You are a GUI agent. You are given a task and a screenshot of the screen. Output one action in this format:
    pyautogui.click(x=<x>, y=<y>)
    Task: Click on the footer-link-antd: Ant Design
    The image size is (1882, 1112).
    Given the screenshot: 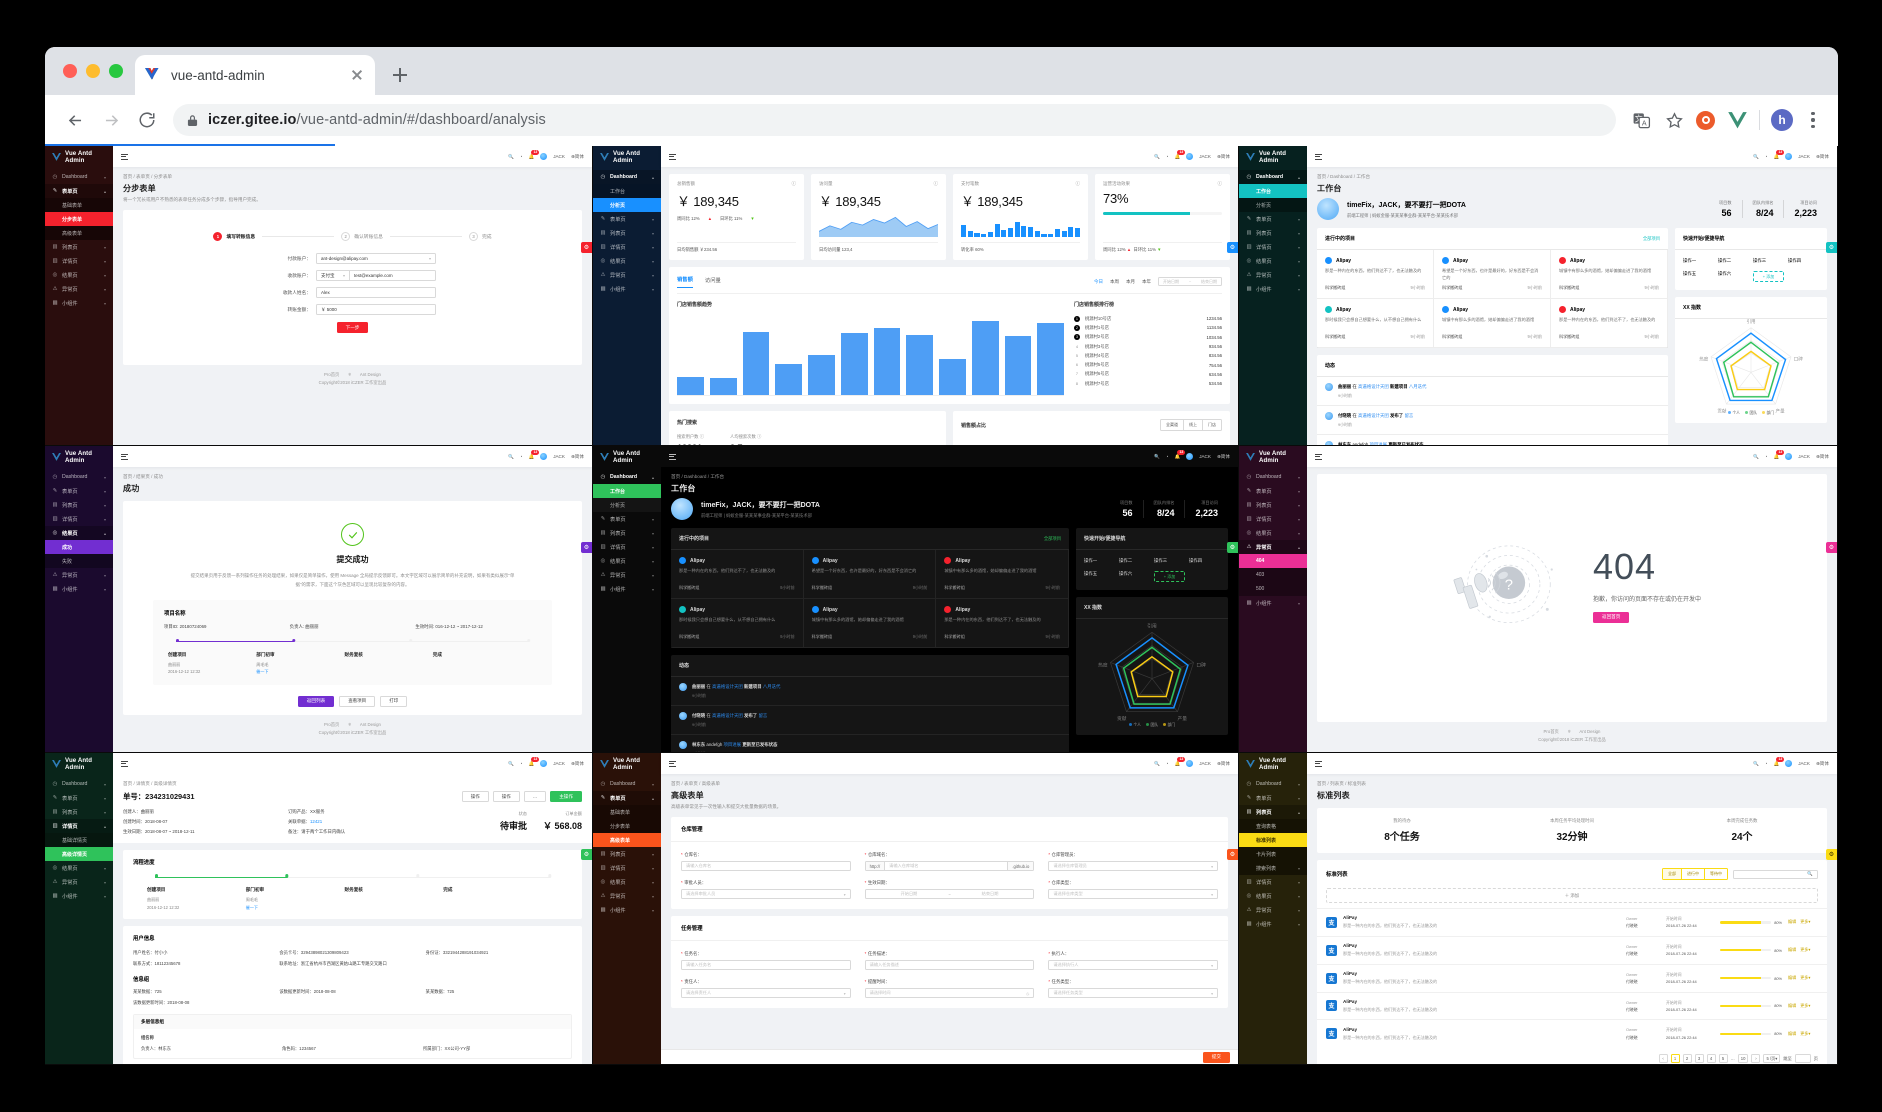 What is the action you would take?
    pyautogui.click(x=1590, y=731)
    